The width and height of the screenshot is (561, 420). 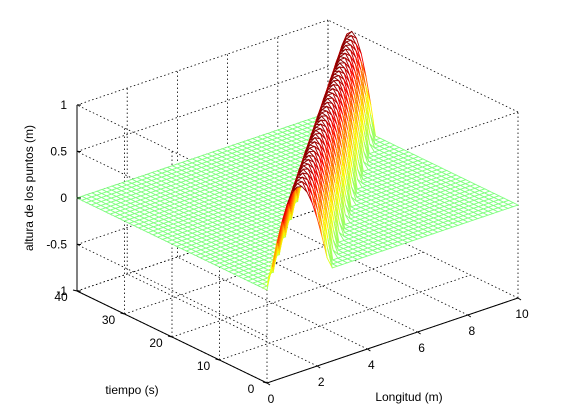 I want to click on y-tick-label: 20, so click(x=156, y=343).